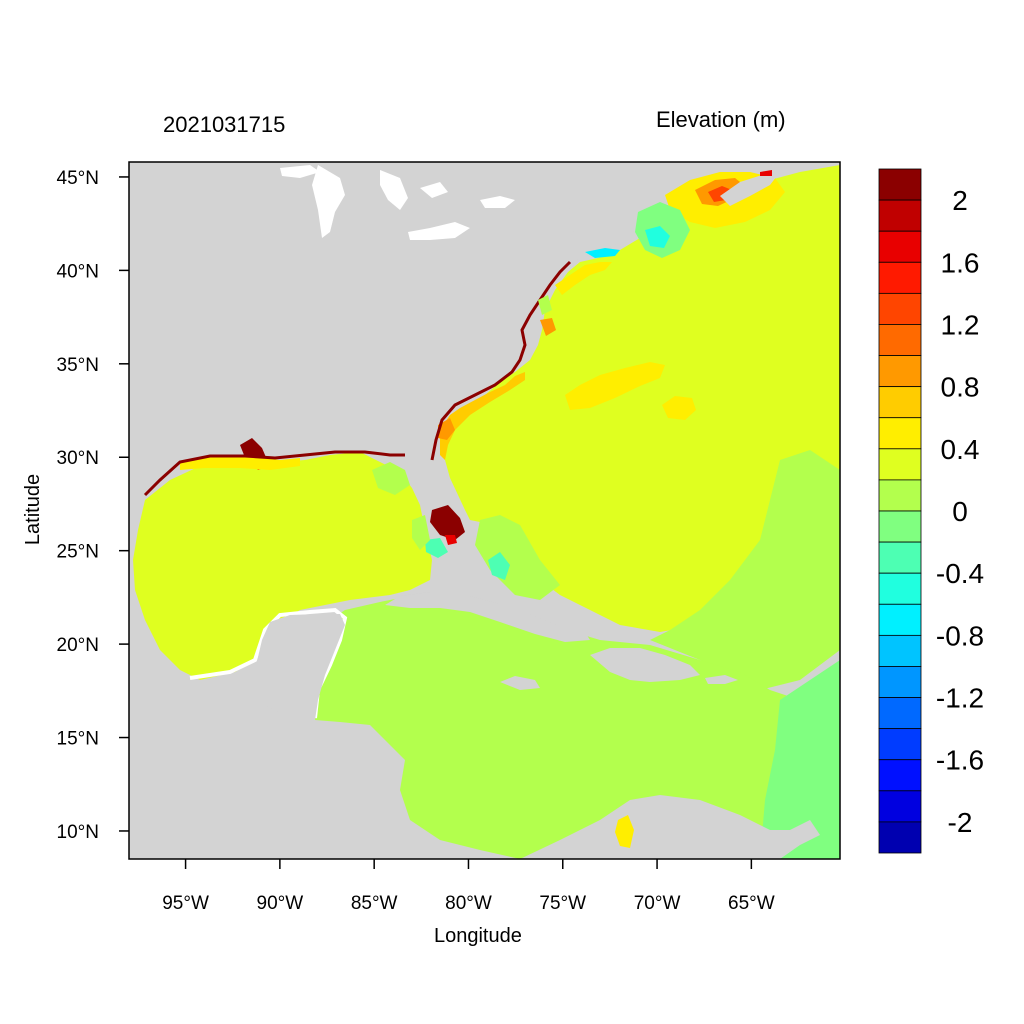 The height and width of the screenshot is (1024, 1024). Describe the element at coordinates (645, 665) in the screenshot. I see `hispaniola-land` at that location.